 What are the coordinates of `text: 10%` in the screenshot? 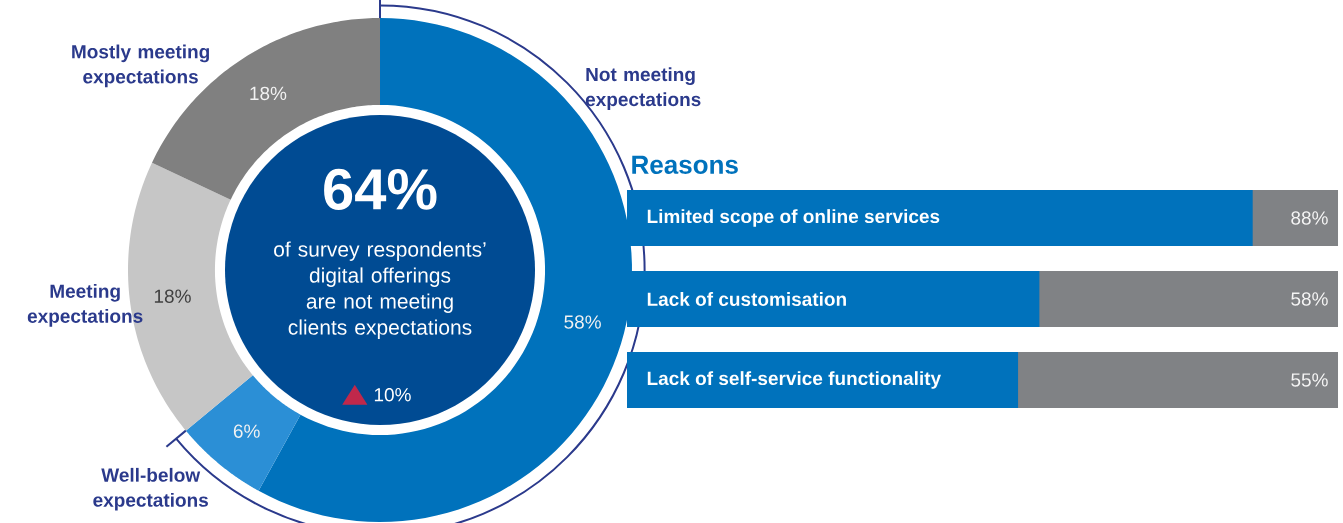 It's located at (392, 395).